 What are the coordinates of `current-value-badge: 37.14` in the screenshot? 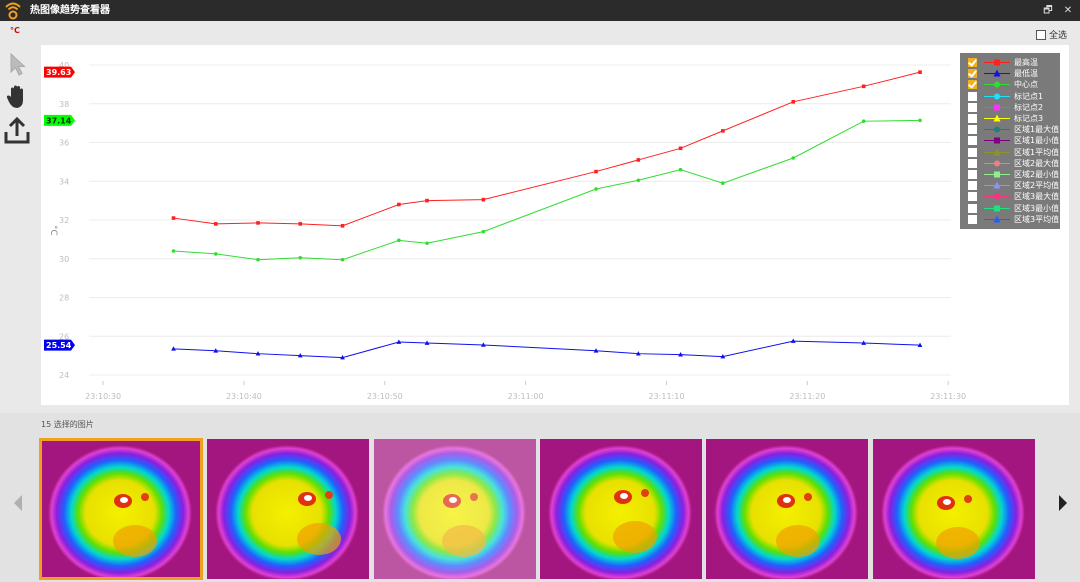 It's located at (59, 120).